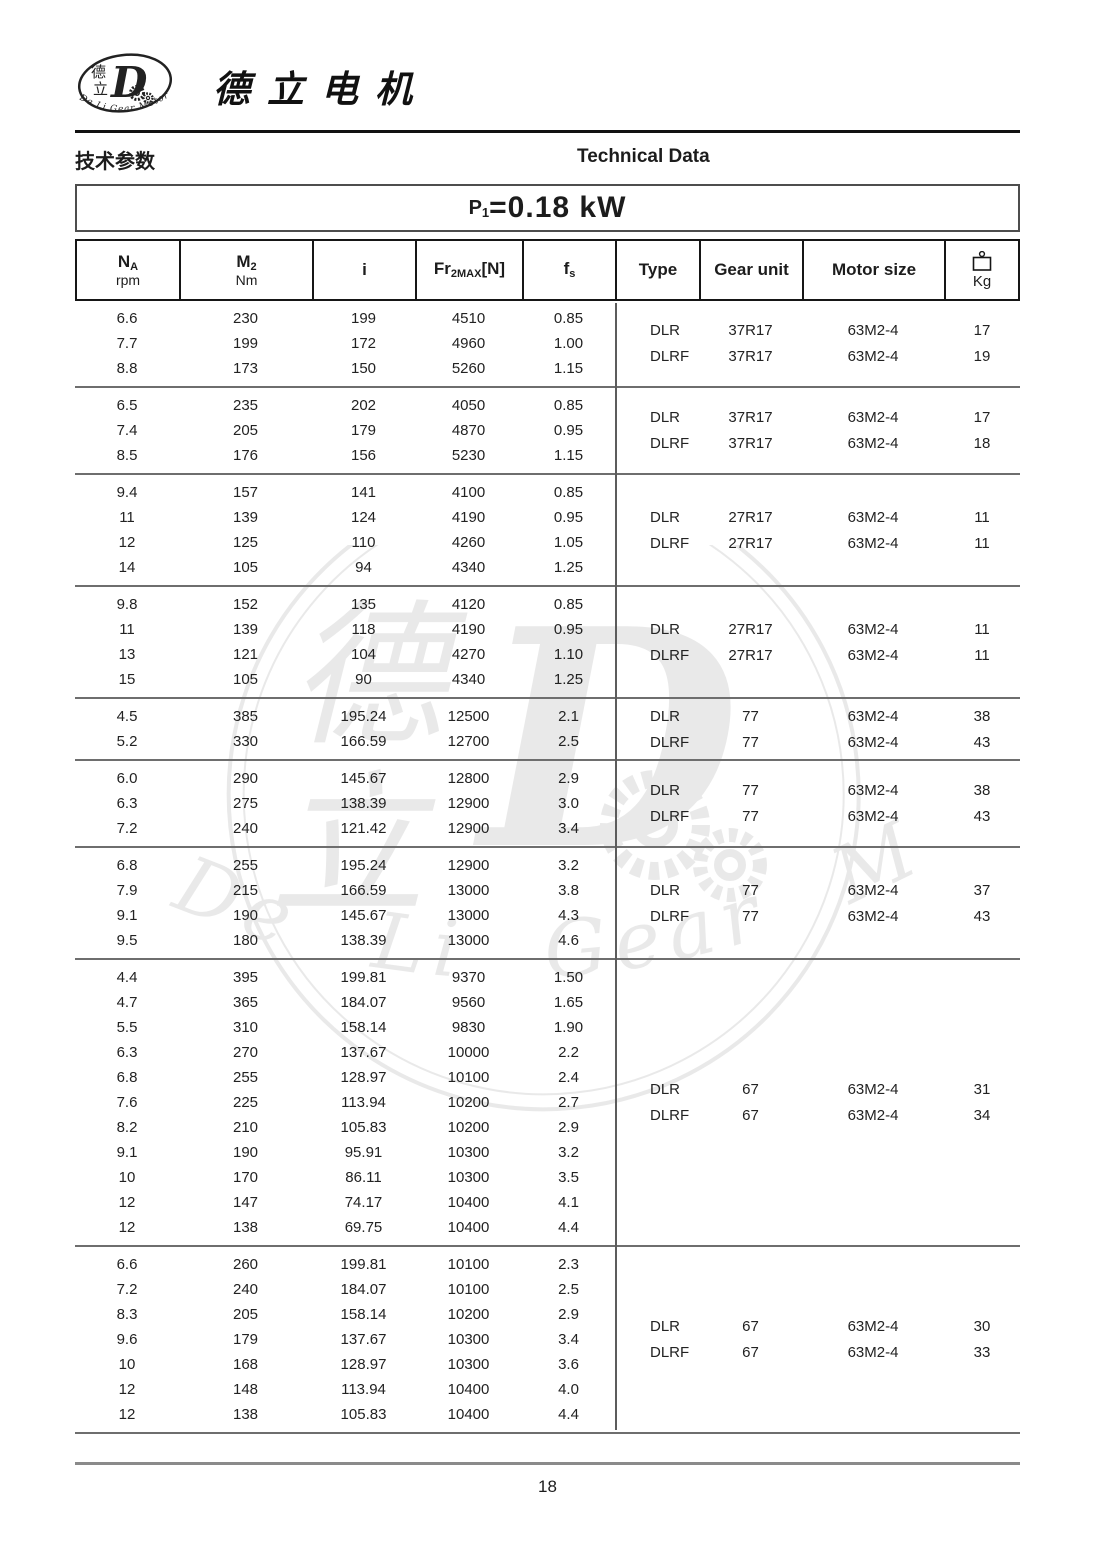 The image size is (1100, 1555). I want to click on table-row: 15 105 90 4340 1.25, so click(547, 679).